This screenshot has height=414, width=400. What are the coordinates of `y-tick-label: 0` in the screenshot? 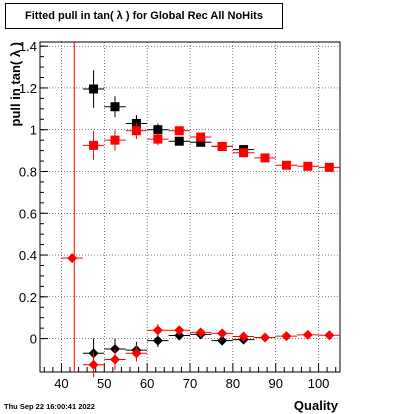 It's located at (33, 339).